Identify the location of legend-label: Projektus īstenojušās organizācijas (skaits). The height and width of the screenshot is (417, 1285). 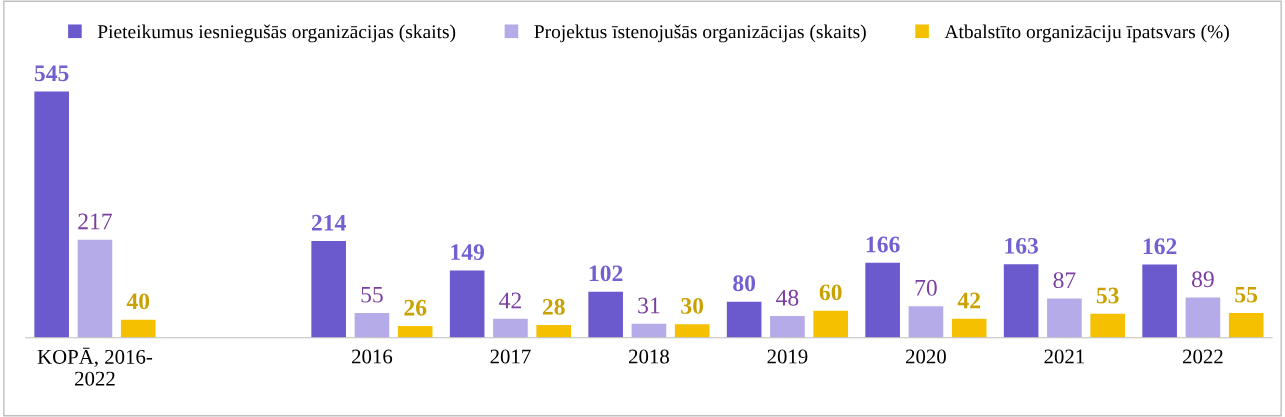
(700, 33).